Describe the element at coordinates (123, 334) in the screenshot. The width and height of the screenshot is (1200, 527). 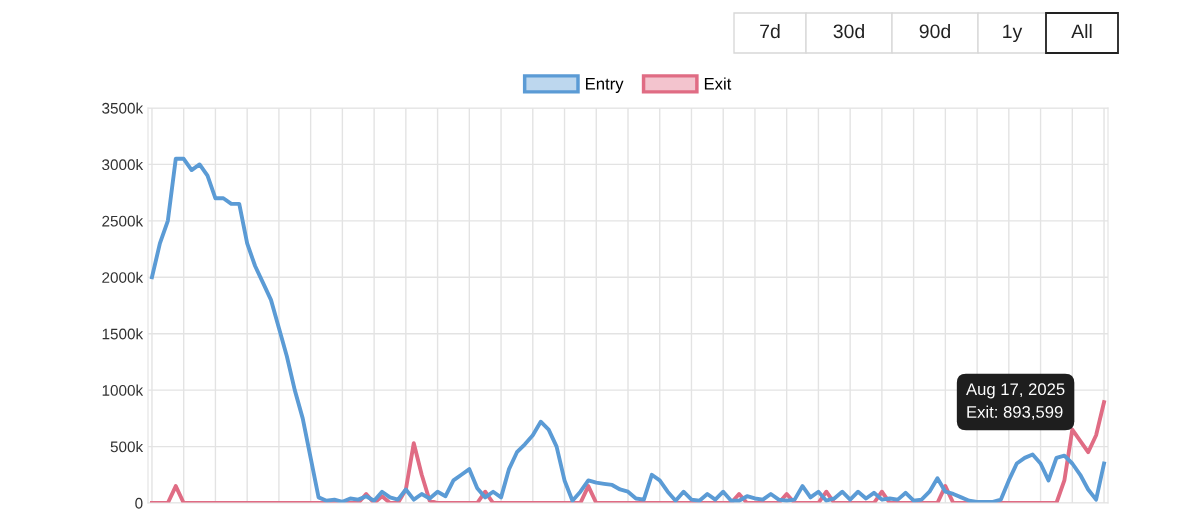
I see `y-tick-label: 1500k` at that location.